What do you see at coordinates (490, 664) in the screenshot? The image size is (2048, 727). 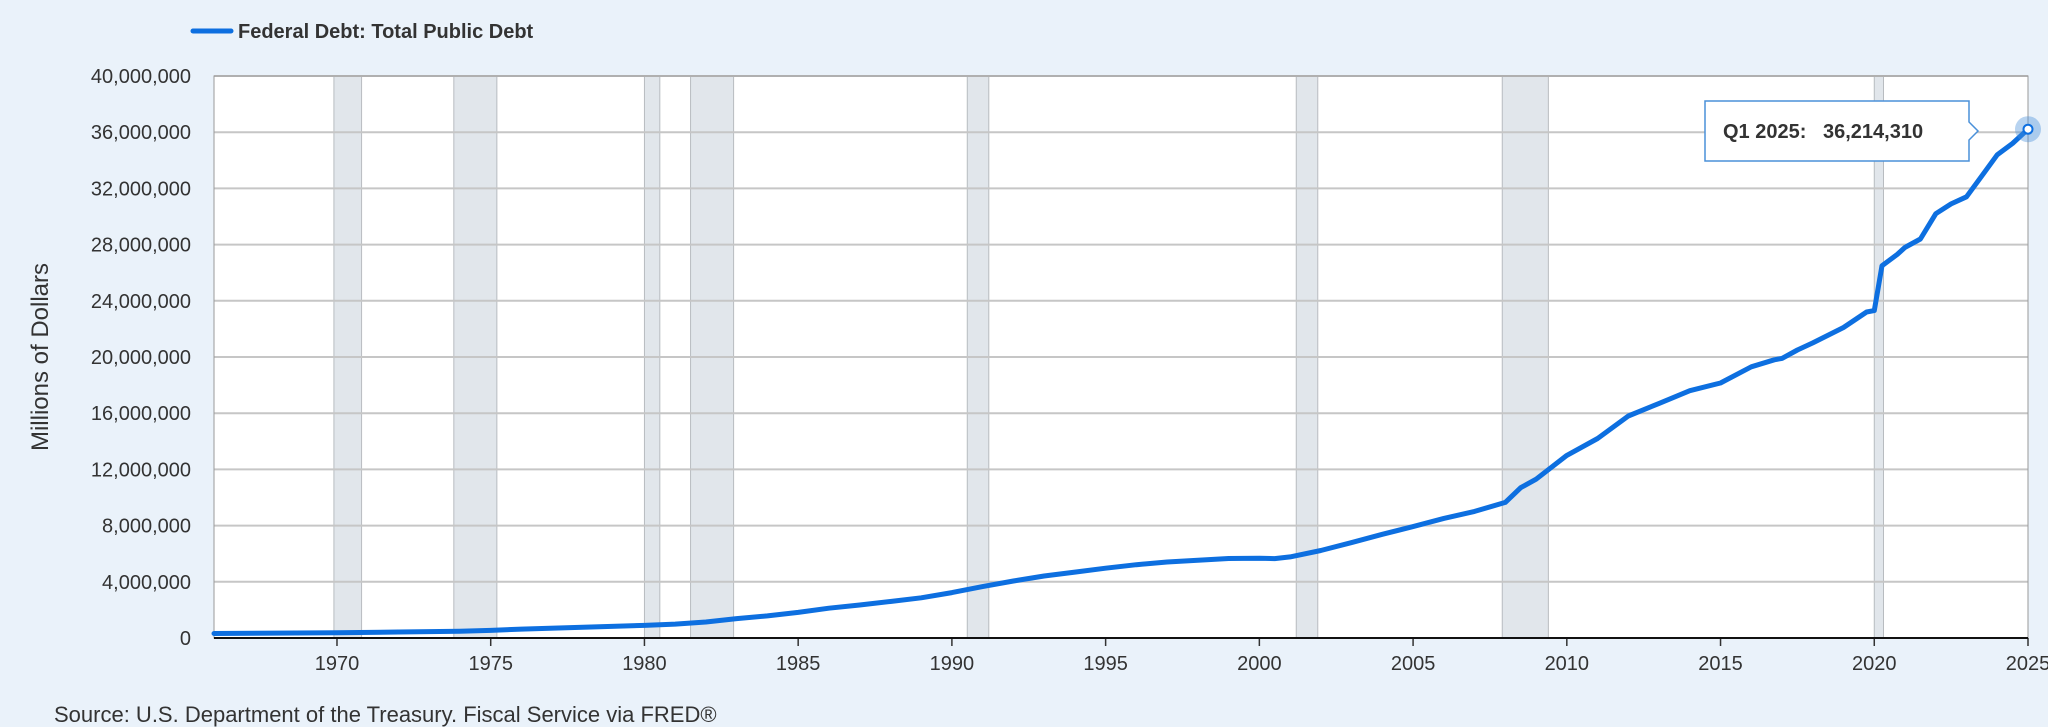 I see `x-tick-label: 1975` at bounding box center [490, 664].